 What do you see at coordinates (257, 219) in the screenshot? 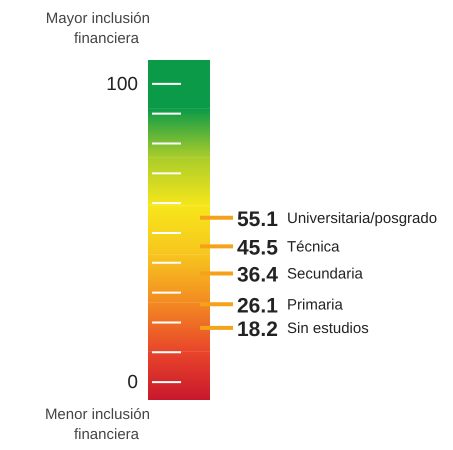
I see `data-label: 55.1` at bounding box center [257, 219].